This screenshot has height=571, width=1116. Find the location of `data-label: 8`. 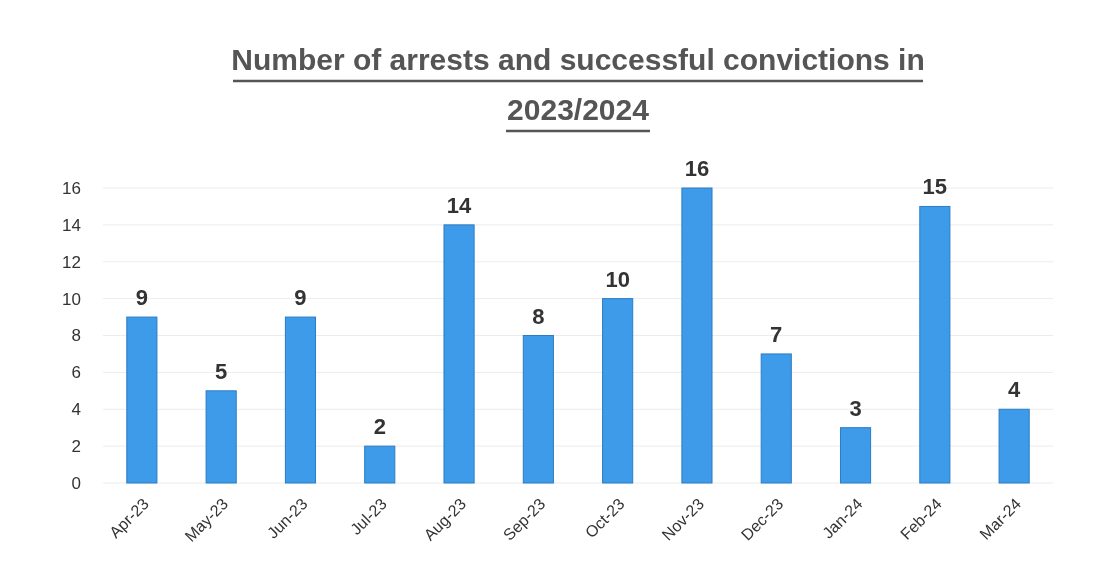

data-label: 8 is located at coordinates (538, 316).